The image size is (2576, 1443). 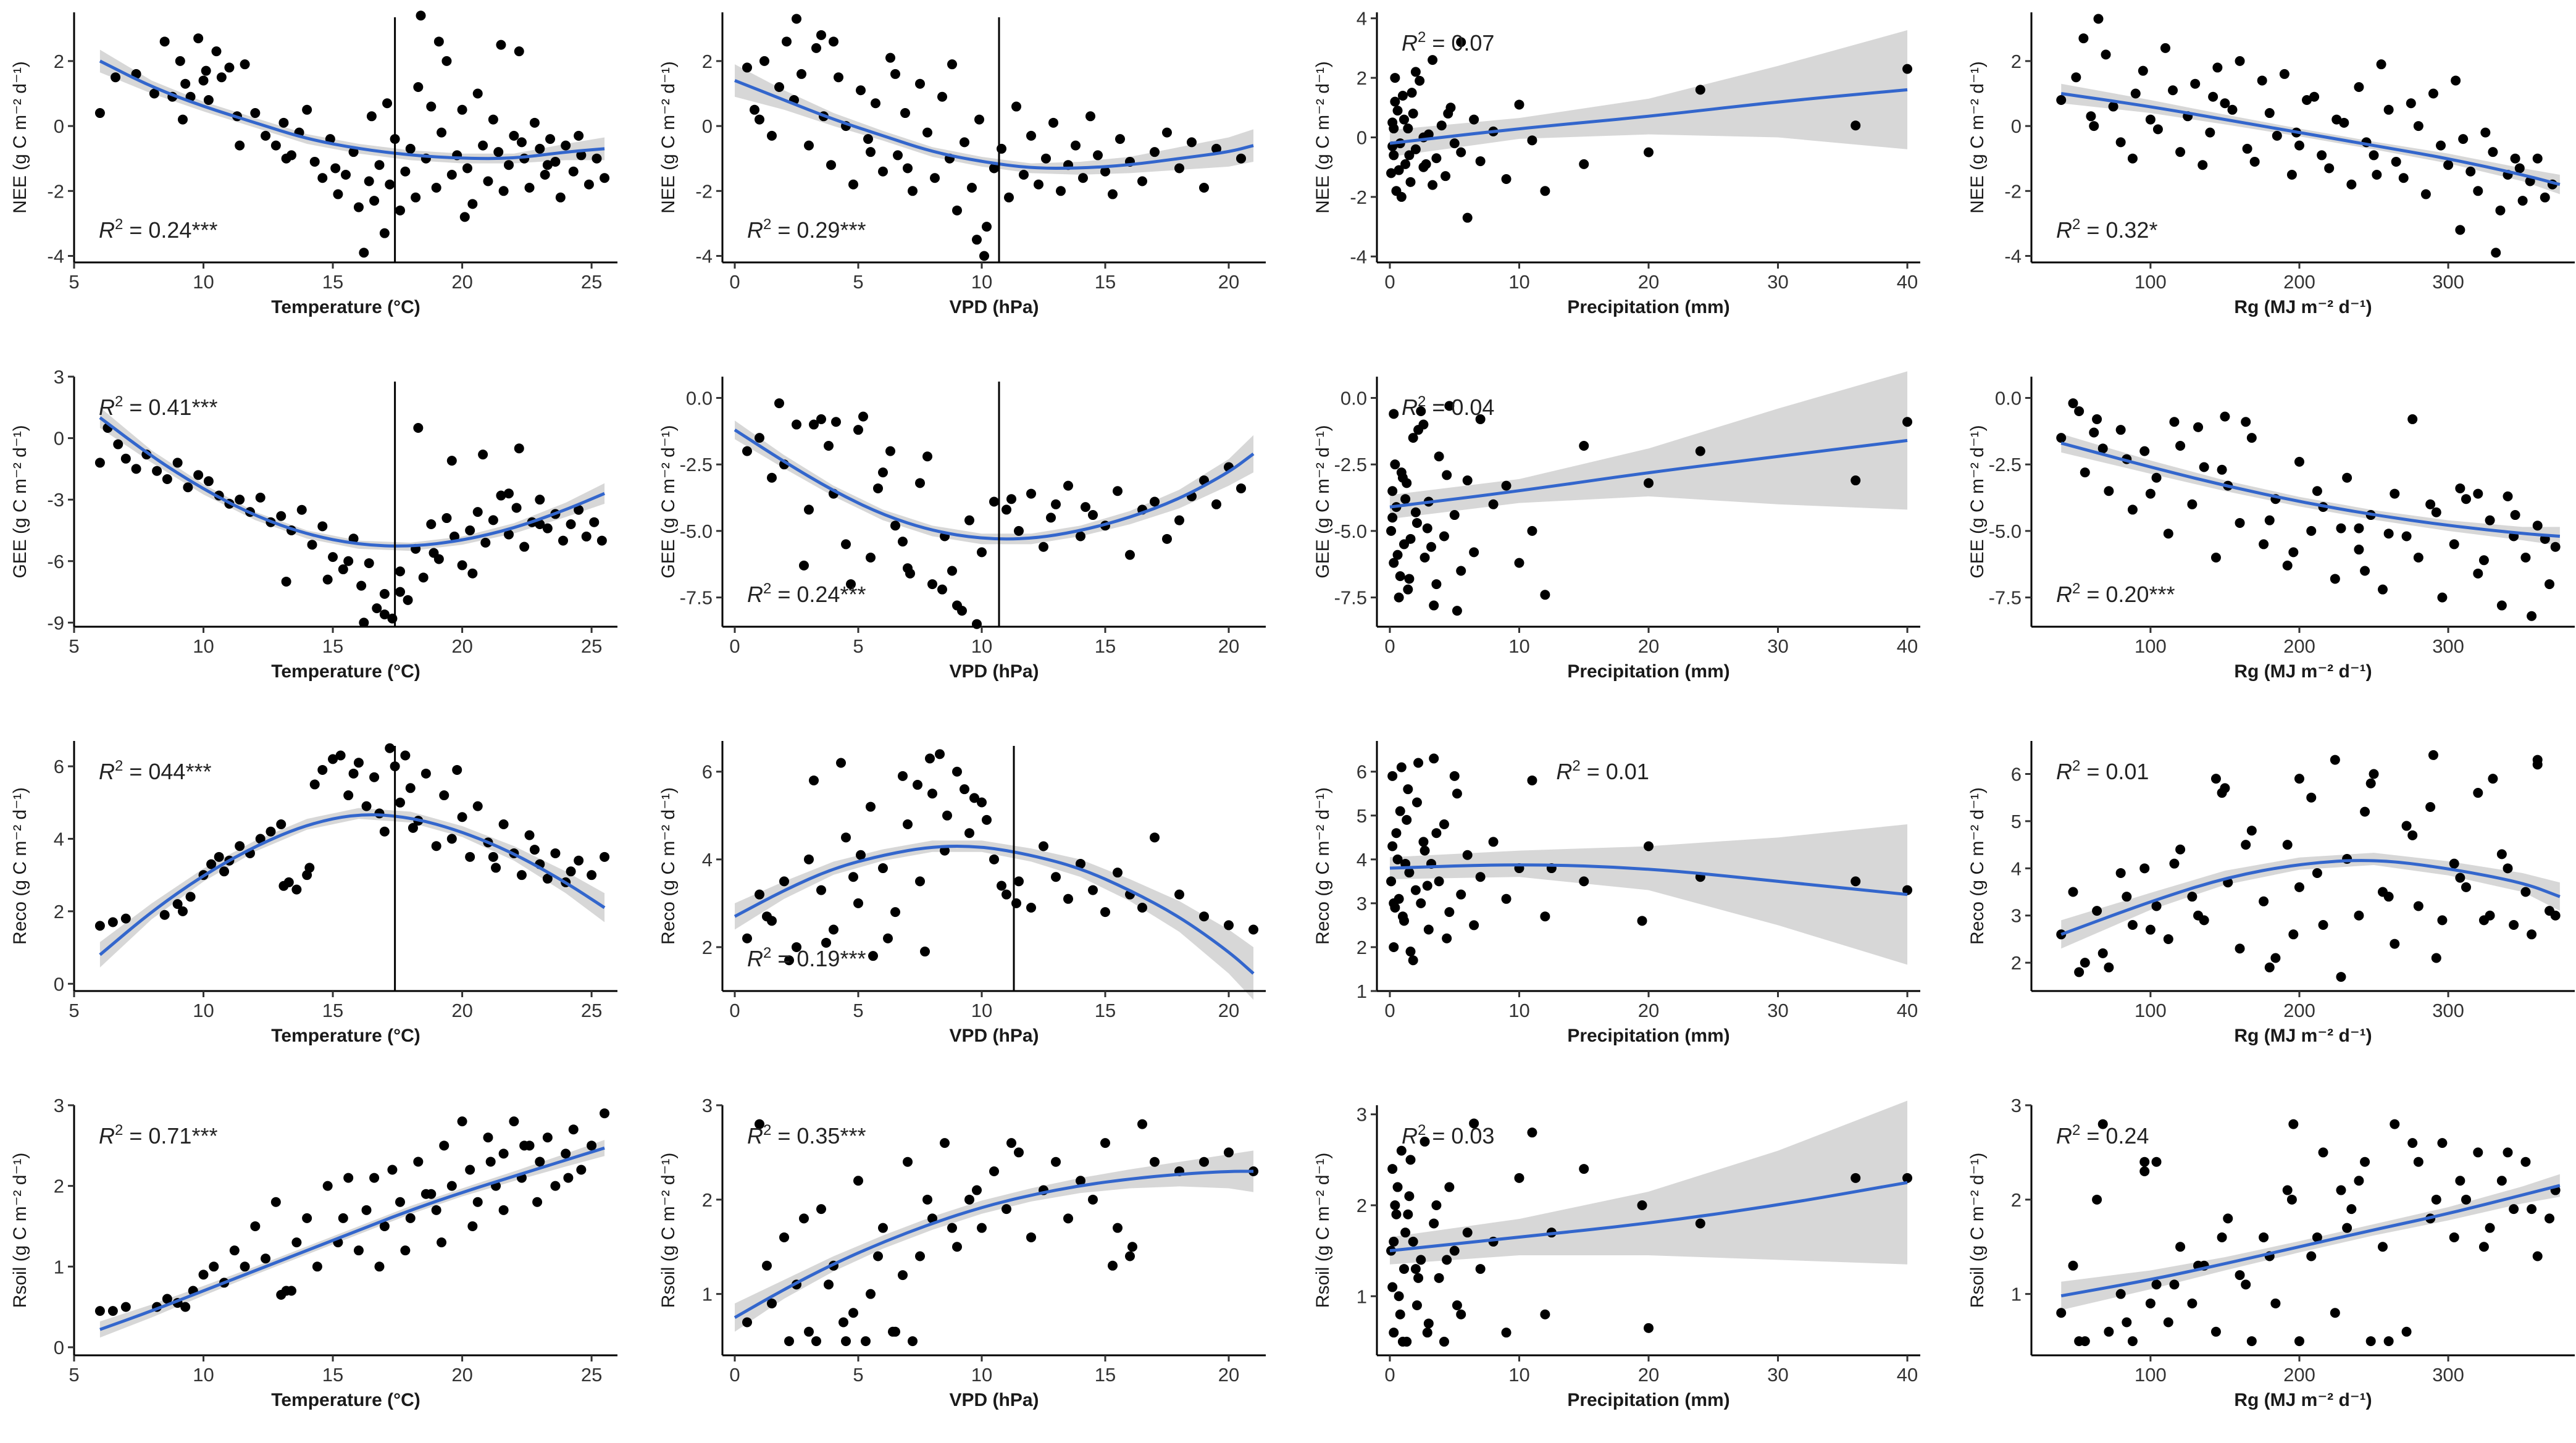 I want to click on x-axis-label: Precipitation (mm), so click(x=1648, y=1400).